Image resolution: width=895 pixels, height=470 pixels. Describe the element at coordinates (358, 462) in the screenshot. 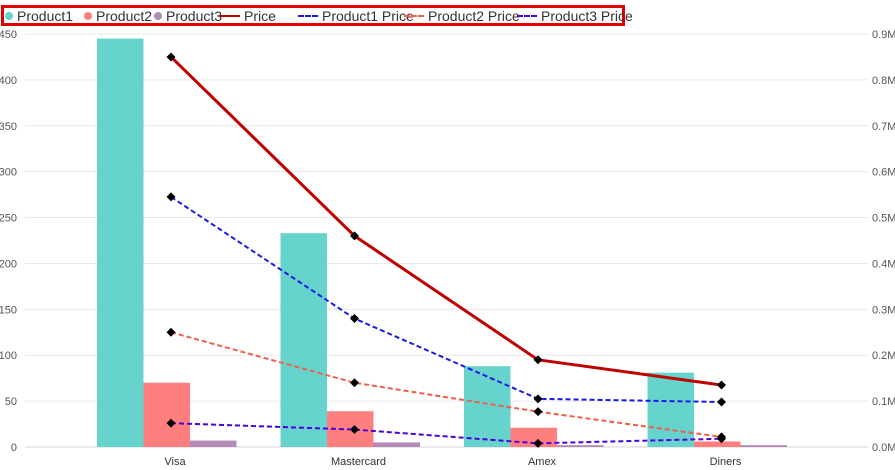

I see `x-tick-label: Mastercard` at that location.